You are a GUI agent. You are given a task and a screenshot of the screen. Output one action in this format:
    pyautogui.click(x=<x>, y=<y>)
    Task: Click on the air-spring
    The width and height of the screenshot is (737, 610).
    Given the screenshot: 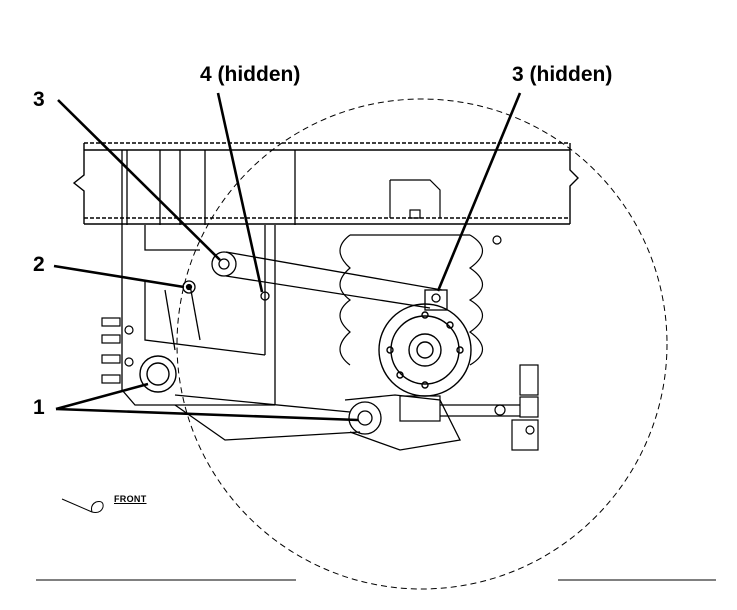 What is the action you would take?
    pyautogui.click(x=411, y=300)
    